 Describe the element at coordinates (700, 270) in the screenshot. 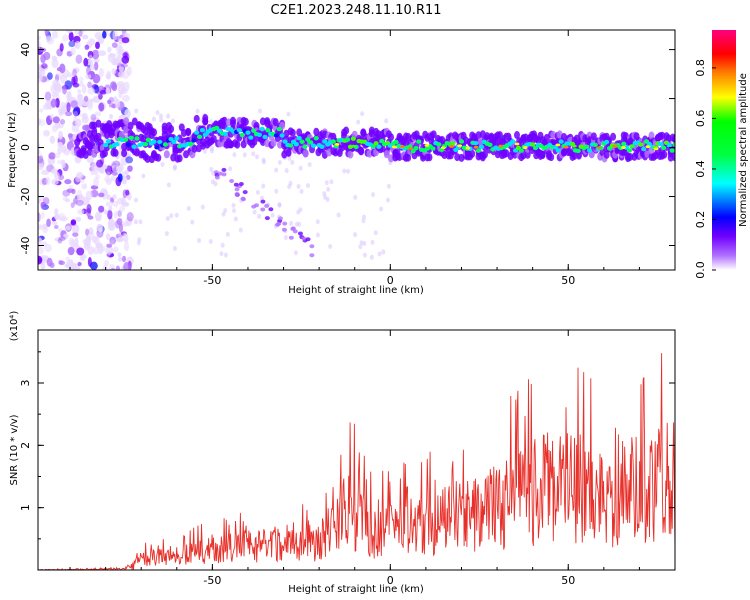

I see `colorbar-tick-label: 0.0` at that location.